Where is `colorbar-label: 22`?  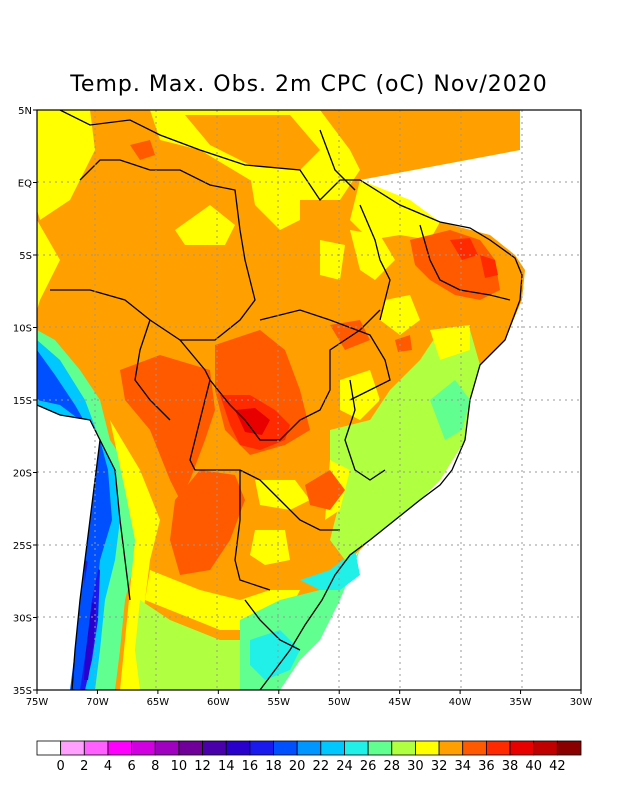
colorbar-label: 22 is located at coordinates (321, 766).